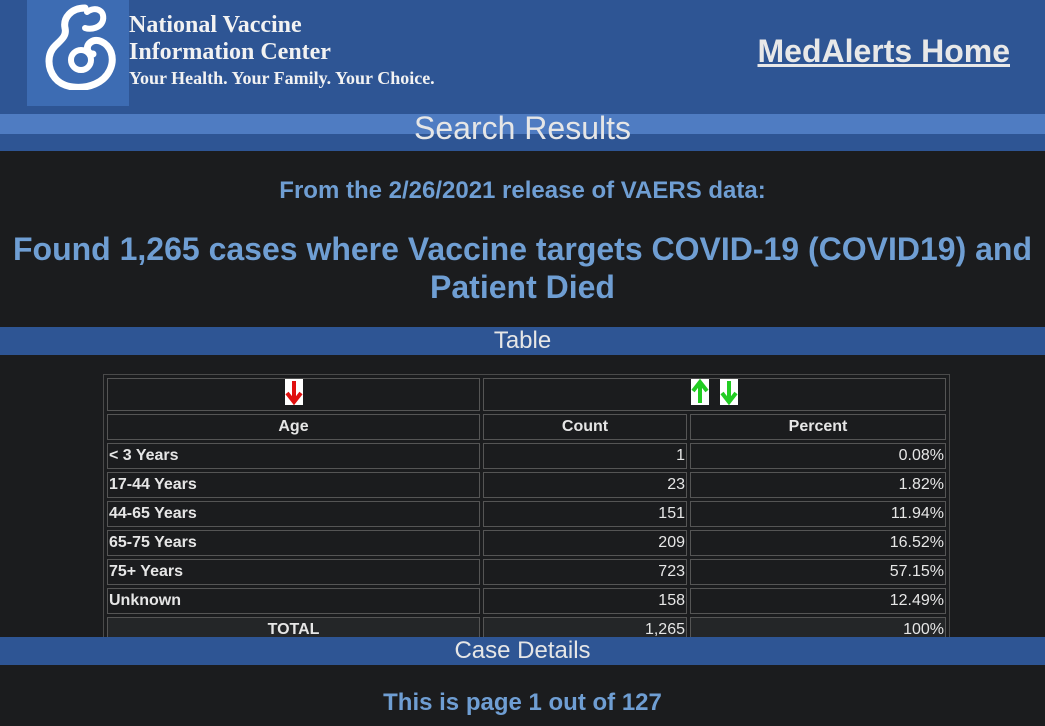  Describe the element at coordinates (585, 427) in the screenshot. I see `col-header-count: Count` at that location.